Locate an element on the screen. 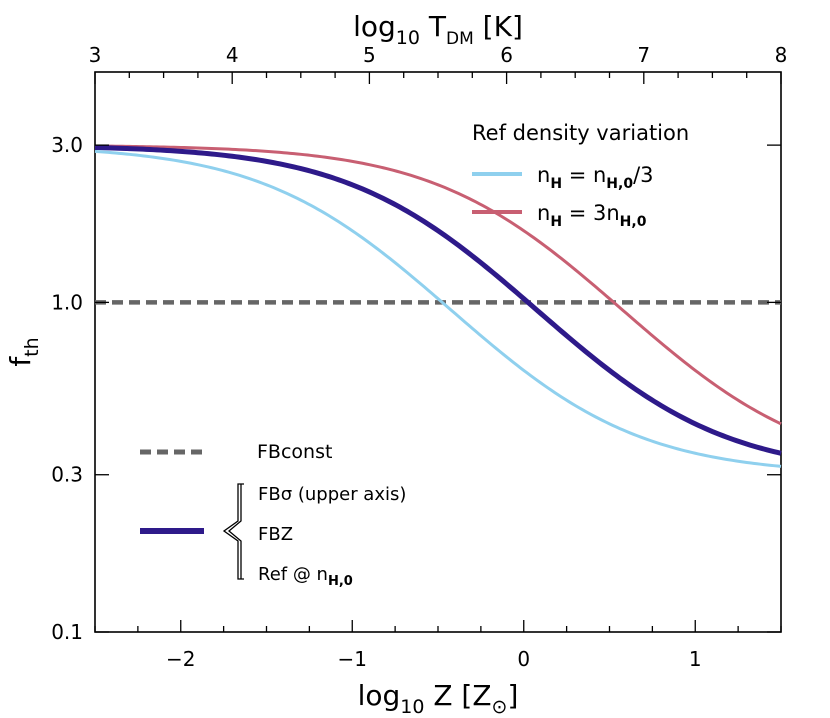  legend-brace is located at coordinates (233, 531).